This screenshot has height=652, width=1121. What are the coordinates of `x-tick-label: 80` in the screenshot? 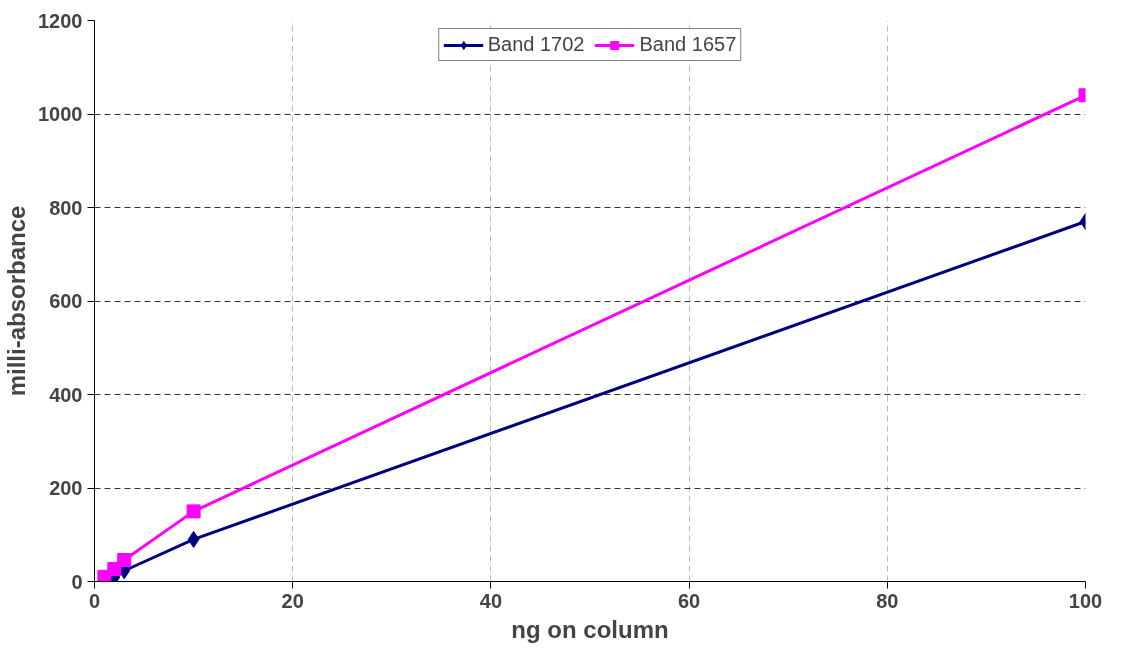 It's located at (887, 600).